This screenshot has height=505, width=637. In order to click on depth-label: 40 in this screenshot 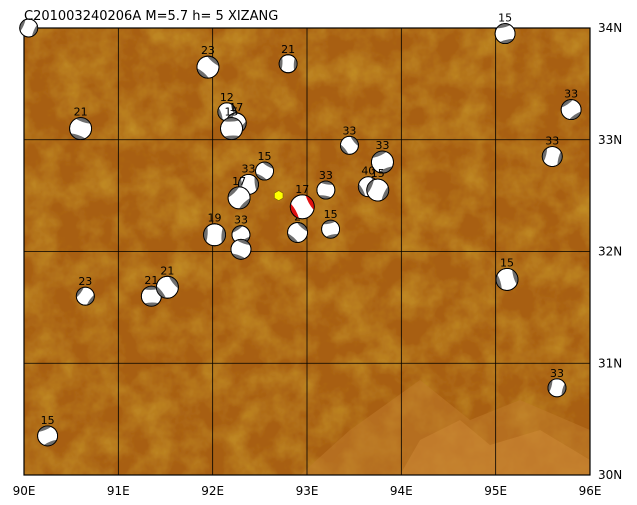, I will do `click(368, 171)`.